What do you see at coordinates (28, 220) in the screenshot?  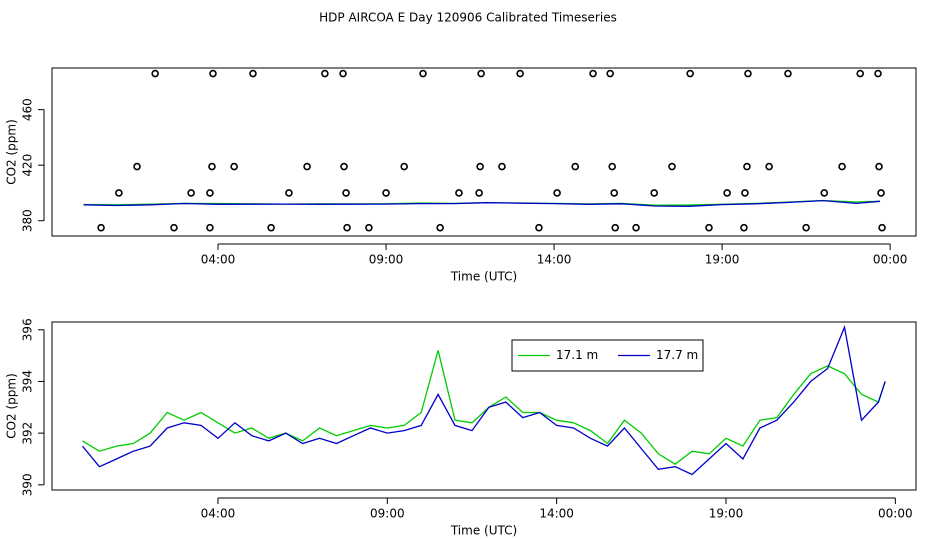 I see `y-tick-label: 380` at bounding box center [28, 220].